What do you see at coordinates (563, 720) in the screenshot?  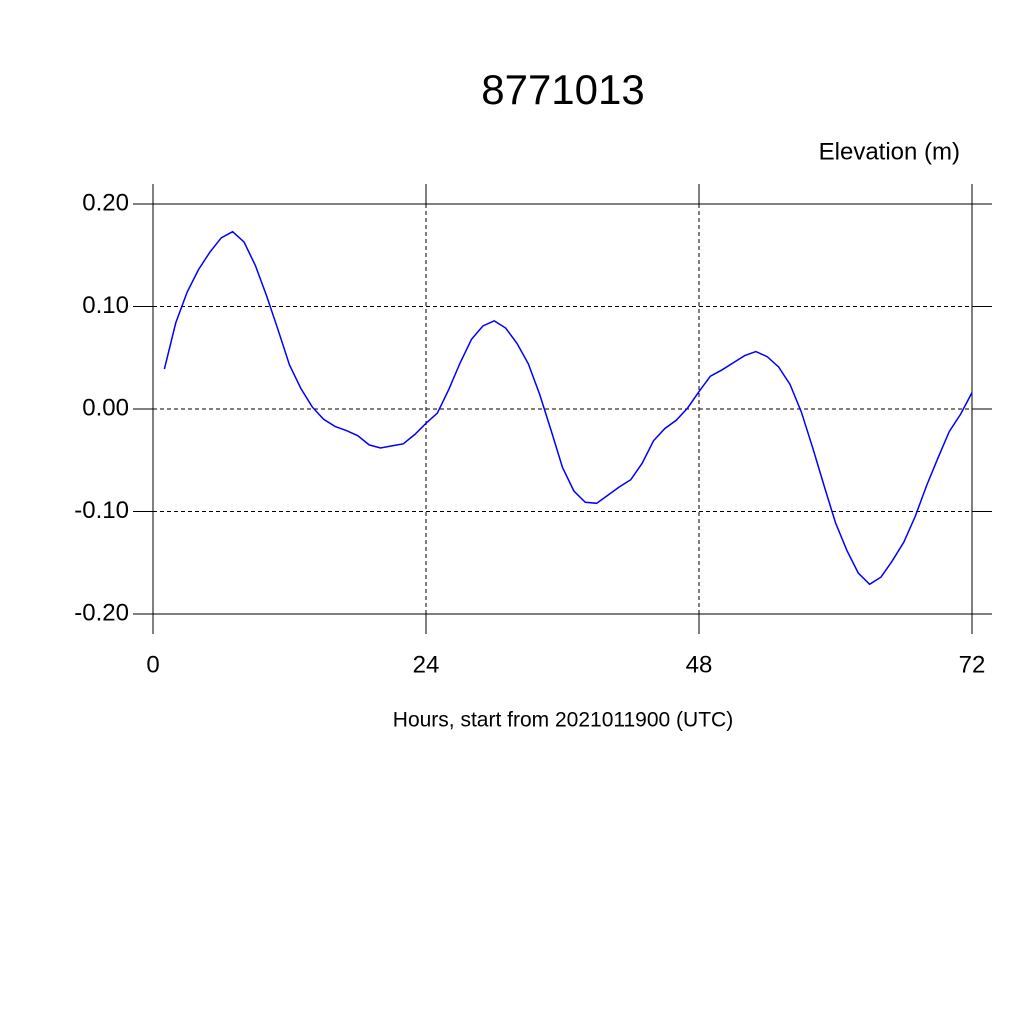 I see `x-axis-label: Hours, start from 2021011900 (UTC)` at bounding box center [563, 720].